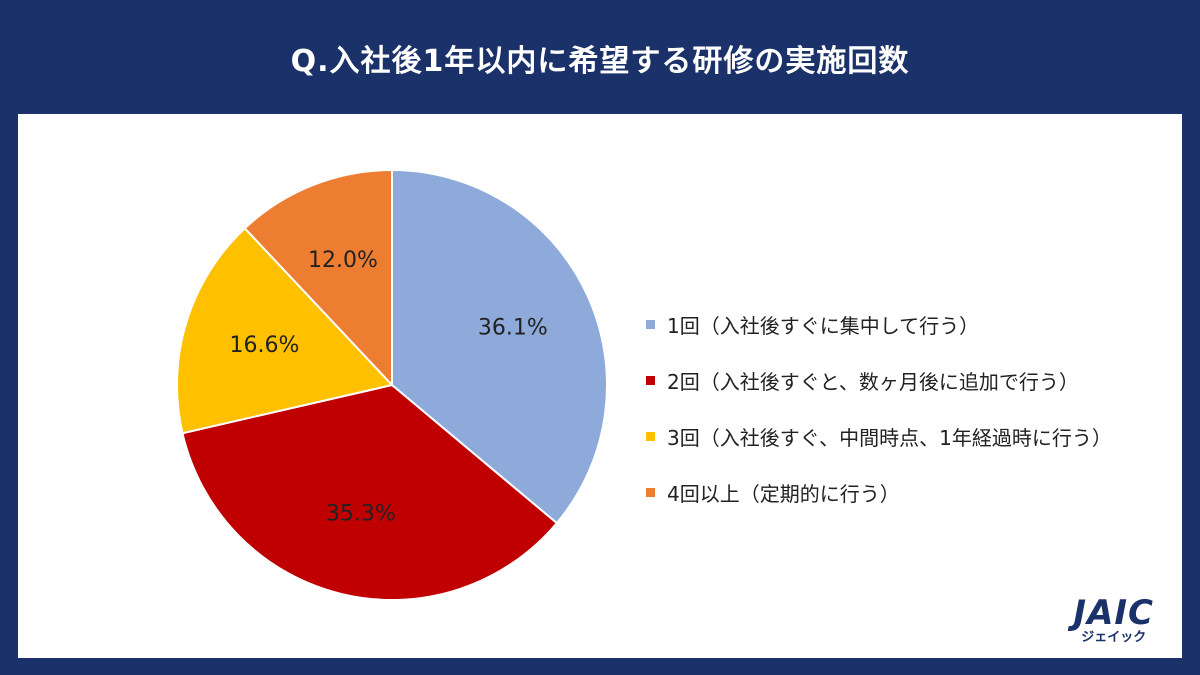 This screenshot has height=675, width=1200. Describe the element at coordinates (823, 325) in the screenshot. I see `legend-label-1: 1回（入社後すぐに集中して行う）` at that location.